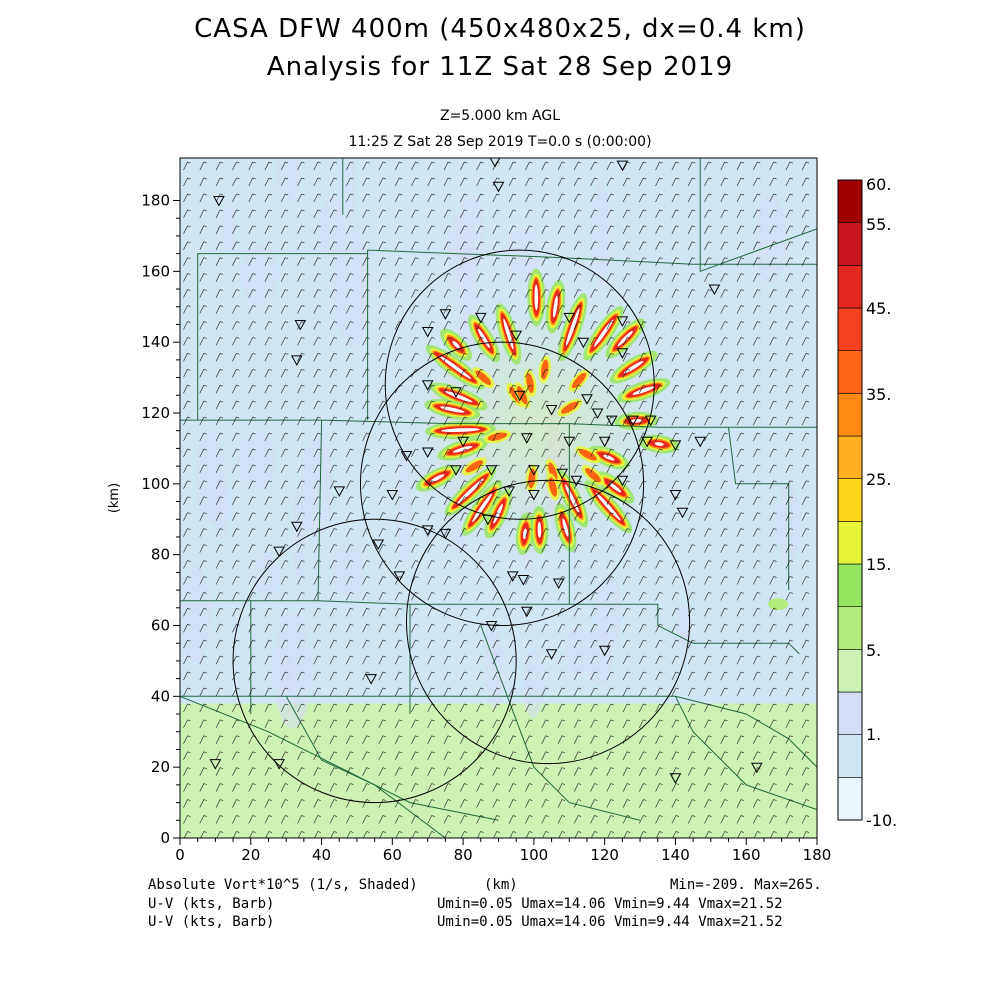 This screenshot has height=1000, width=1000. Describe the element at coordinates (211, 904) in the screenshot. I see `barb-label-1: U-V (kts, Barb)` at that location.